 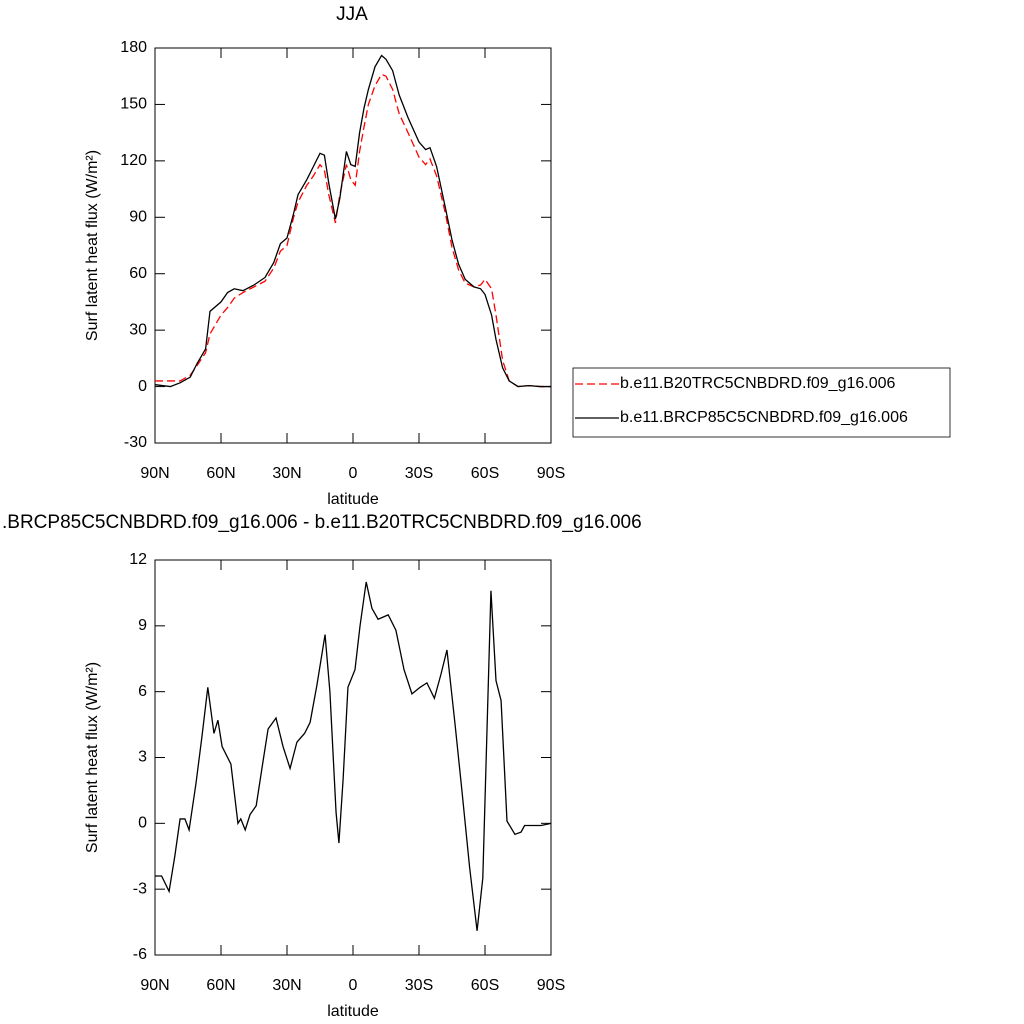 I want to click on y-tick-label: 30, so click(x=138, y=329).